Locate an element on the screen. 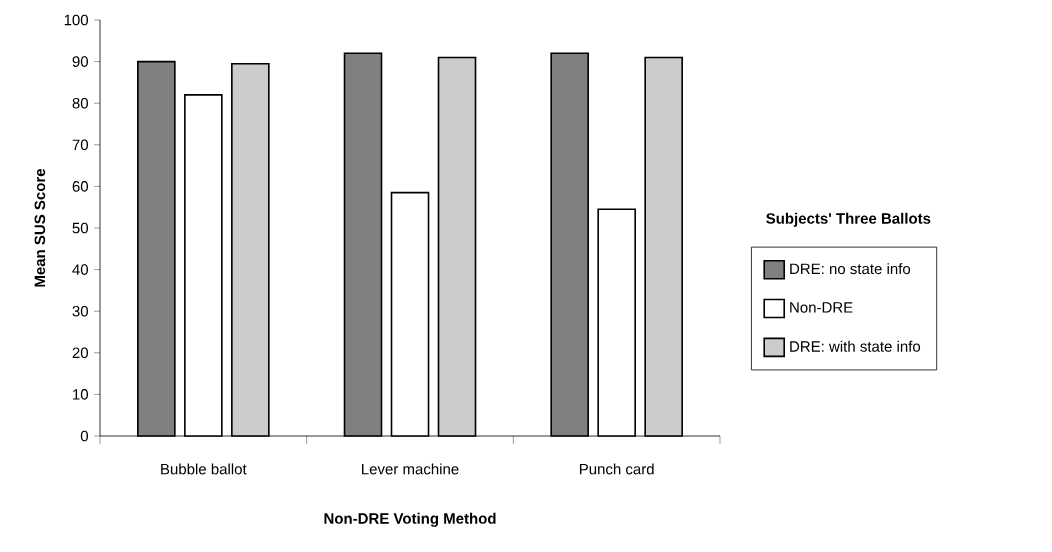 This screenshot has height=552, width=1052. y-axis-title: Mean SUS Score is located at coordinates (40, 227).